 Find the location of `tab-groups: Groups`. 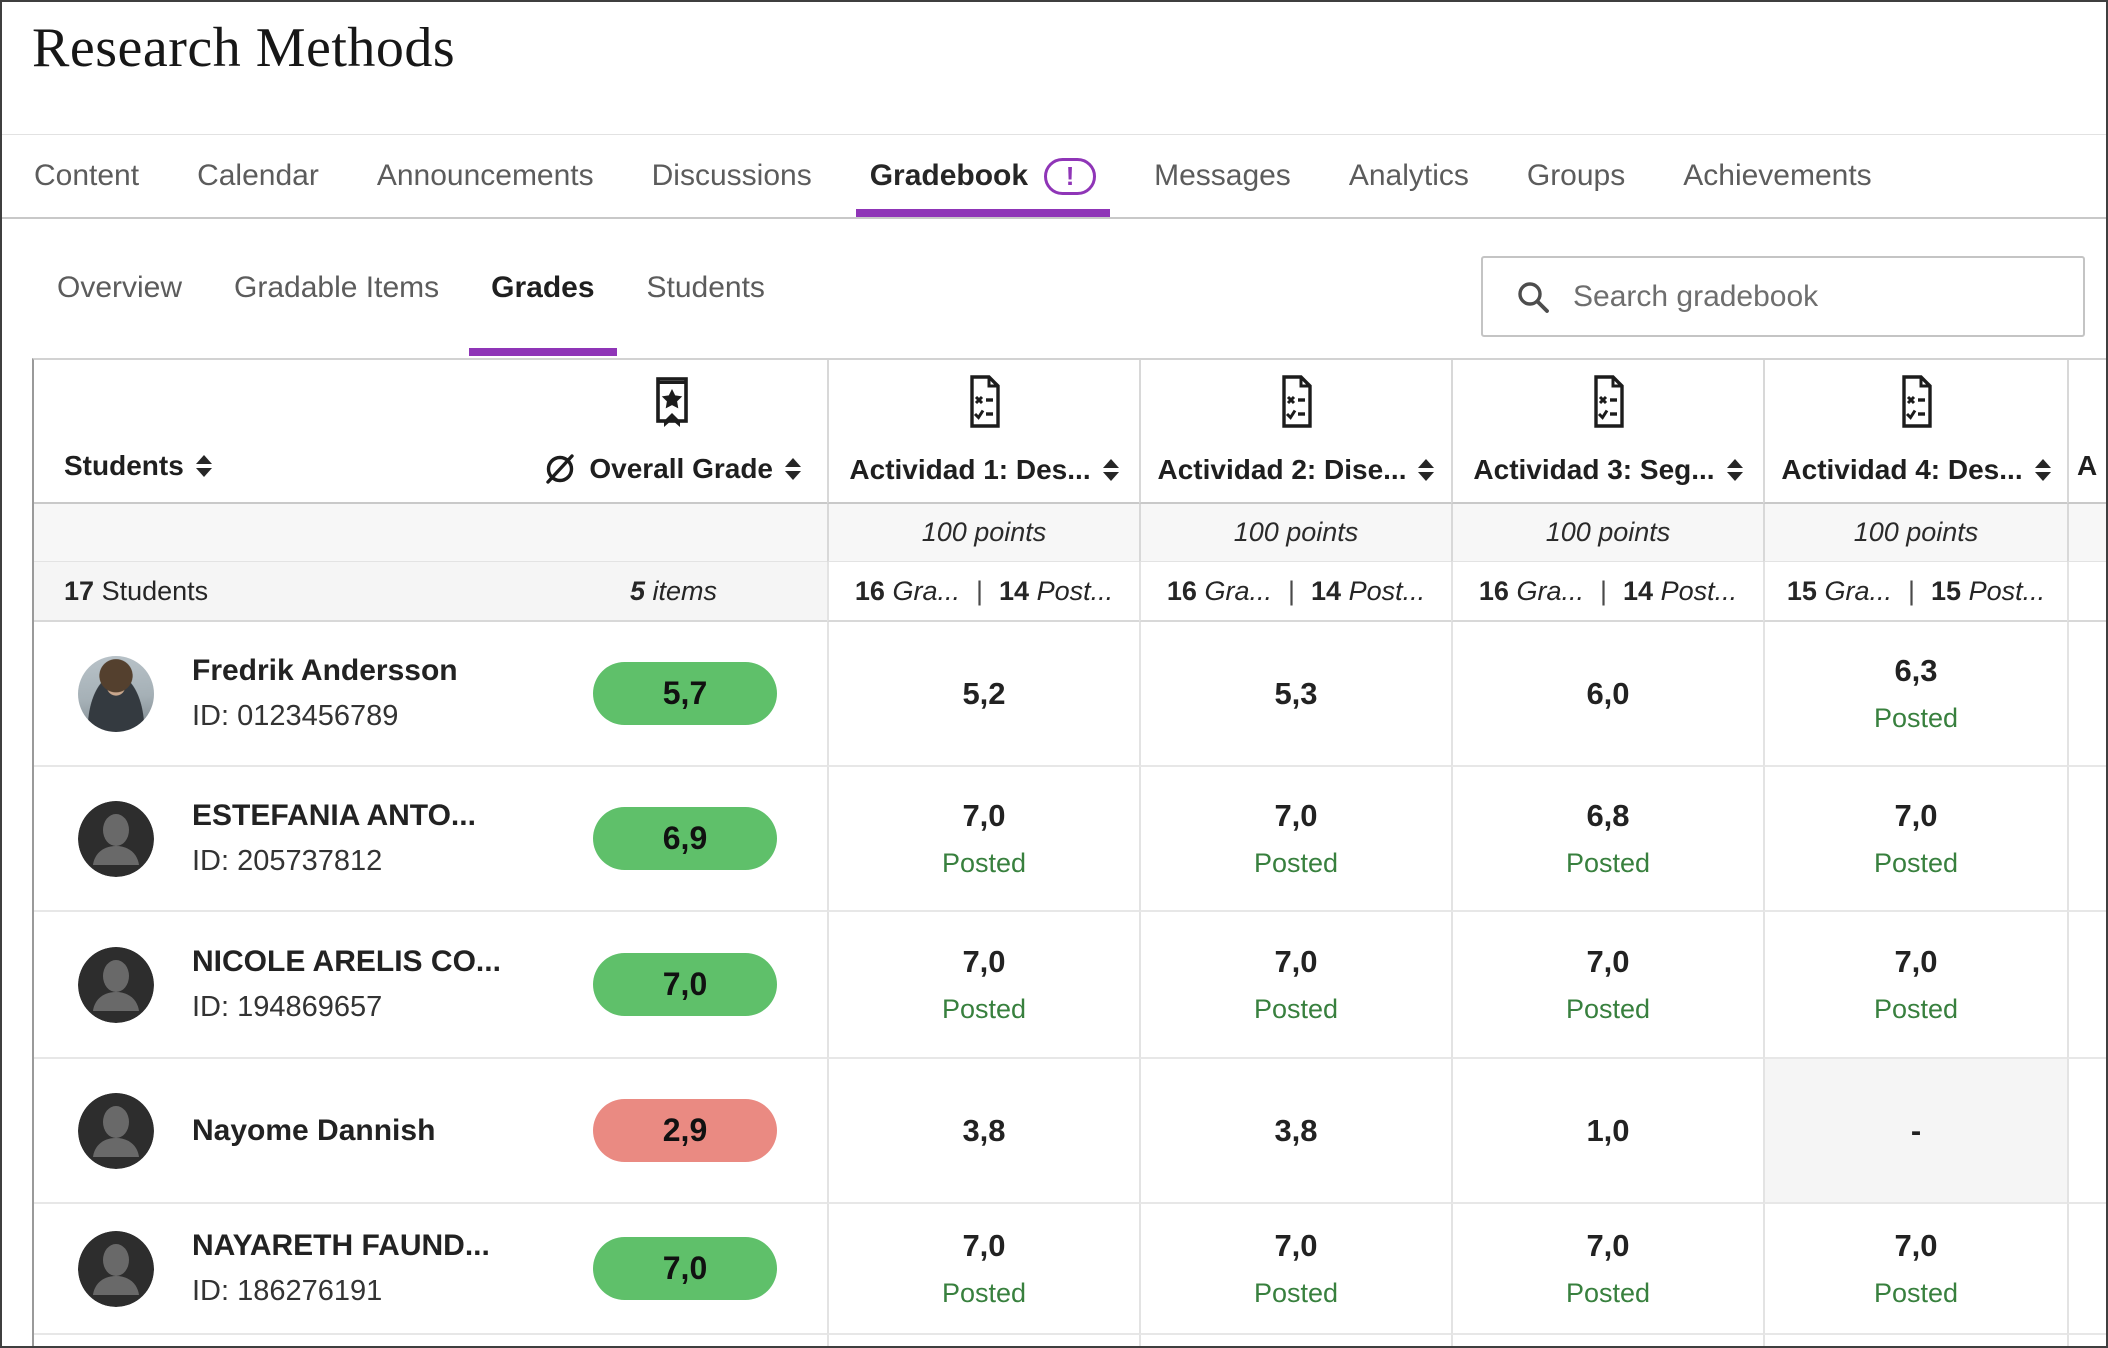

tab-groups: Groups is located at coordinates (1576, 175).